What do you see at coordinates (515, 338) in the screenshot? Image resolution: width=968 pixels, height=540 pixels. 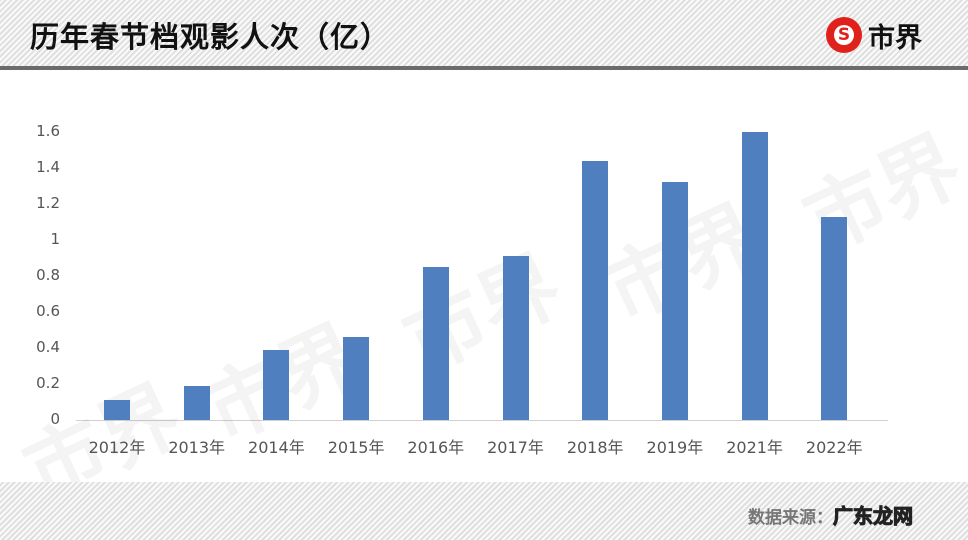 I see `bar-2017` at bounding box center [515, 338].